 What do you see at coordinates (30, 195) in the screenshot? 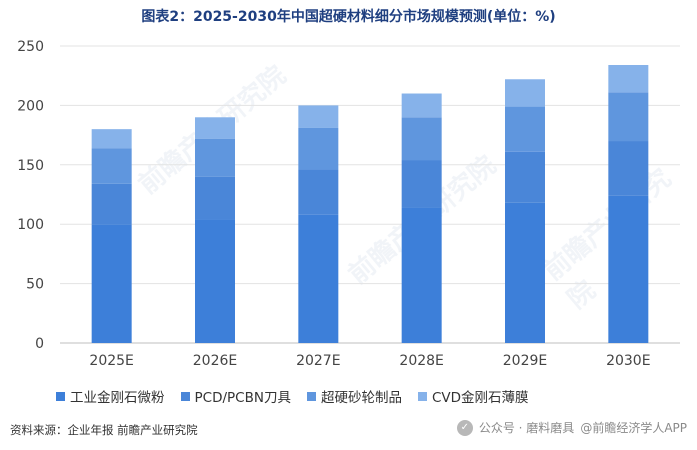
I see `y-axis: 0 50 100 150 200 250` at bounding box center [30, 195].